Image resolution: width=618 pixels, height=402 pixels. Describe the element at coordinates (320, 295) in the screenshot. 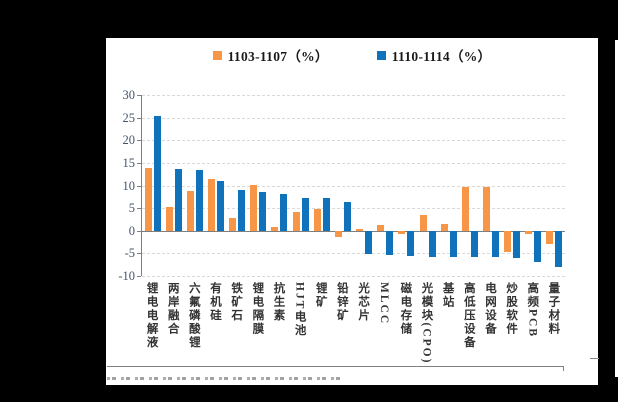

I see `x-category-label-锂矿: 锂矿` at that location.